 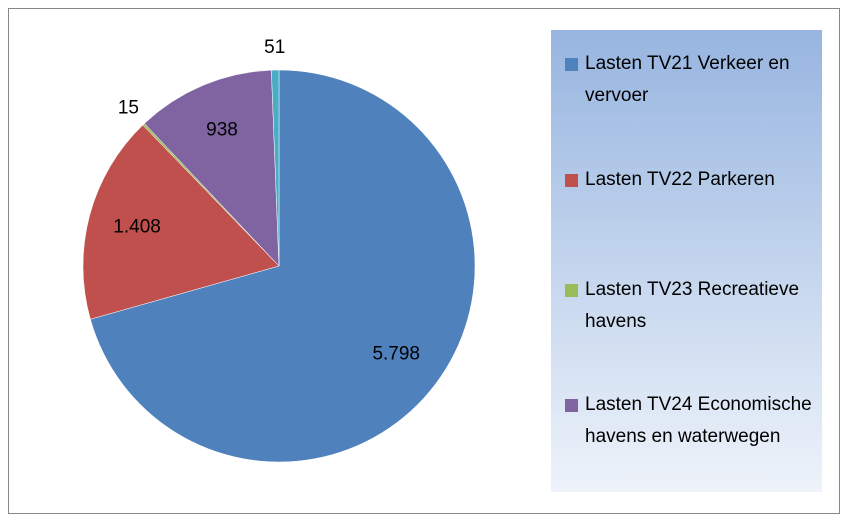 What do you see at coordinates (396, 354) in the screenshot?
I see `data-label: 5.798` at bounding box center [396, 354].